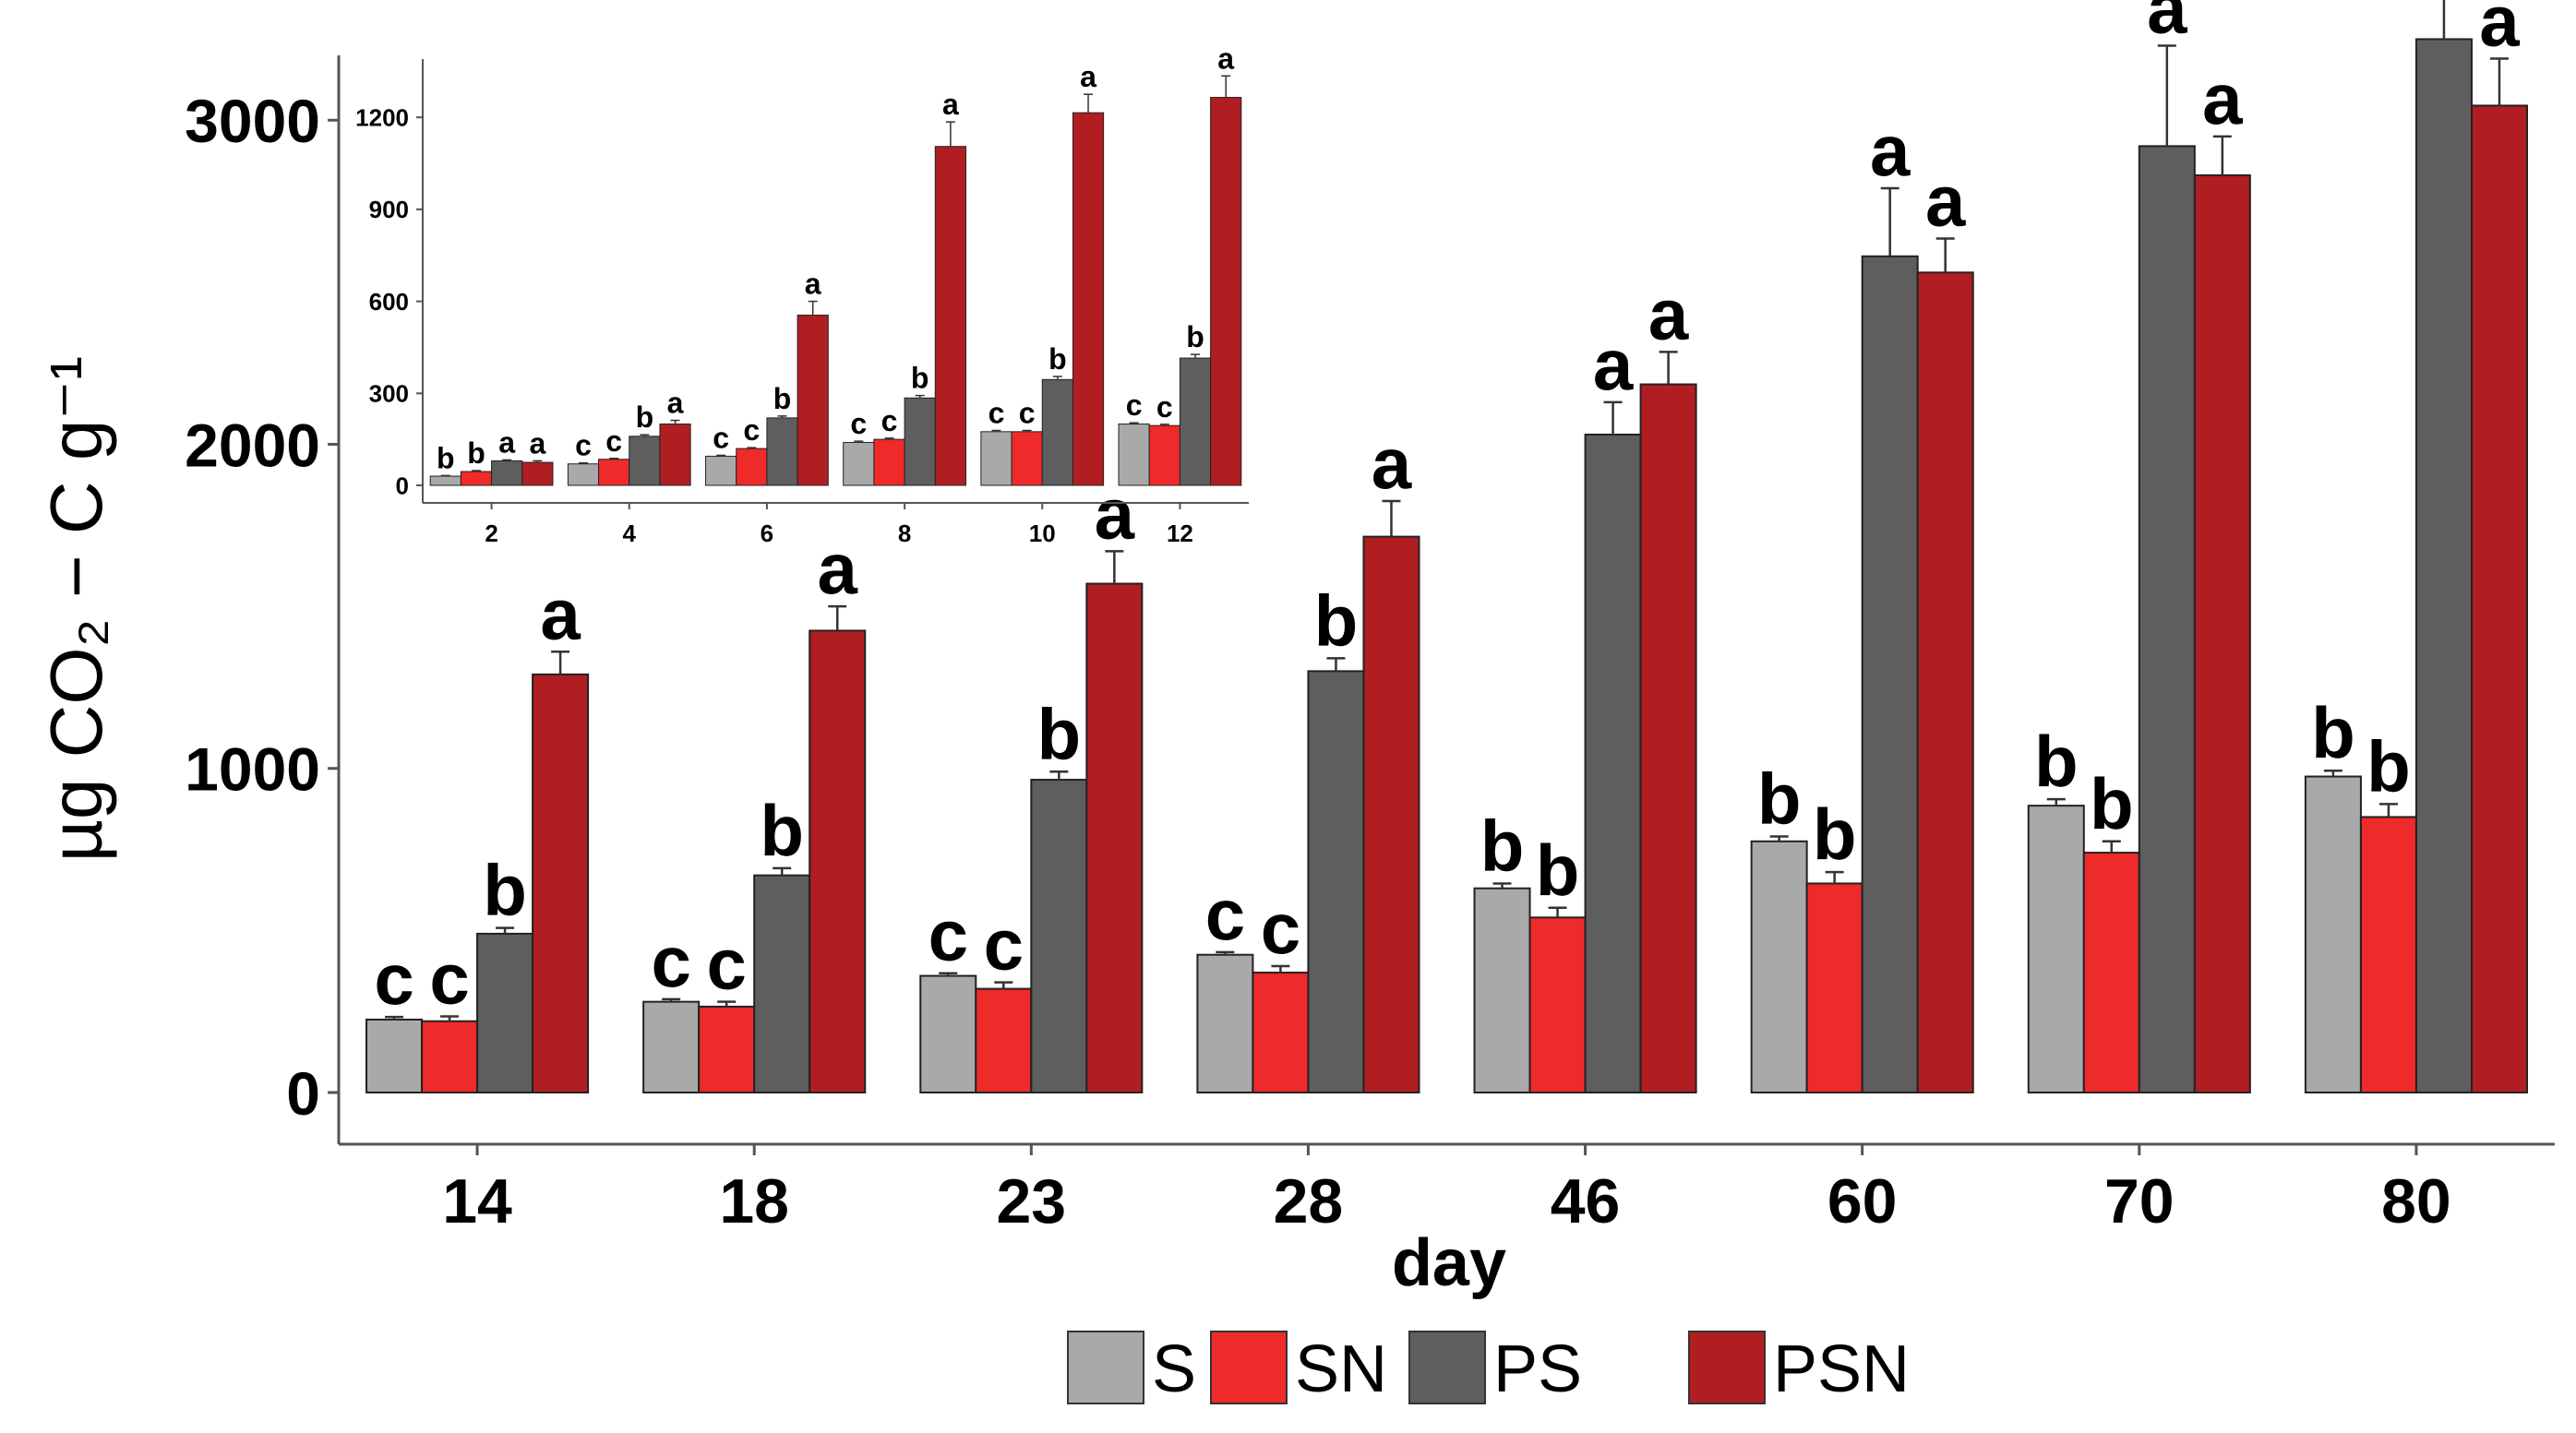 The image size is (2576, 1433). What do you see at coordinates (1174, 1369) in the screenshot?
I see `legend-label-S: S` at bounding box center [1174, 1369].